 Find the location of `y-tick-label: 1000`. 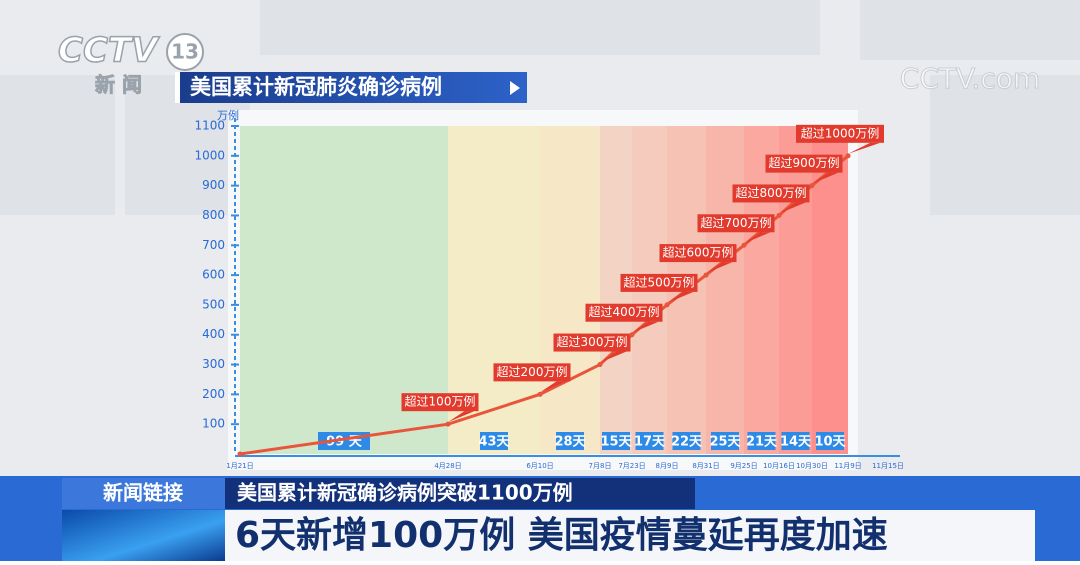

y-tick-label: 1000 is located at coordinates (209, 155).